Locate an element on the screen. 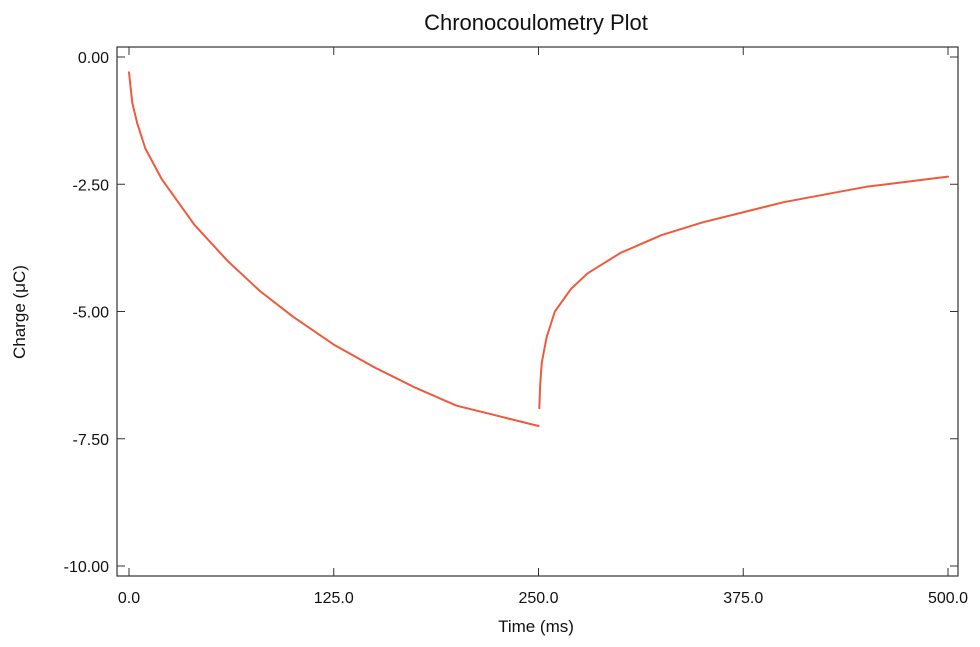 The image size is (980, 647). y-tick-label: -5.00 is located at coordinates (91, 313).